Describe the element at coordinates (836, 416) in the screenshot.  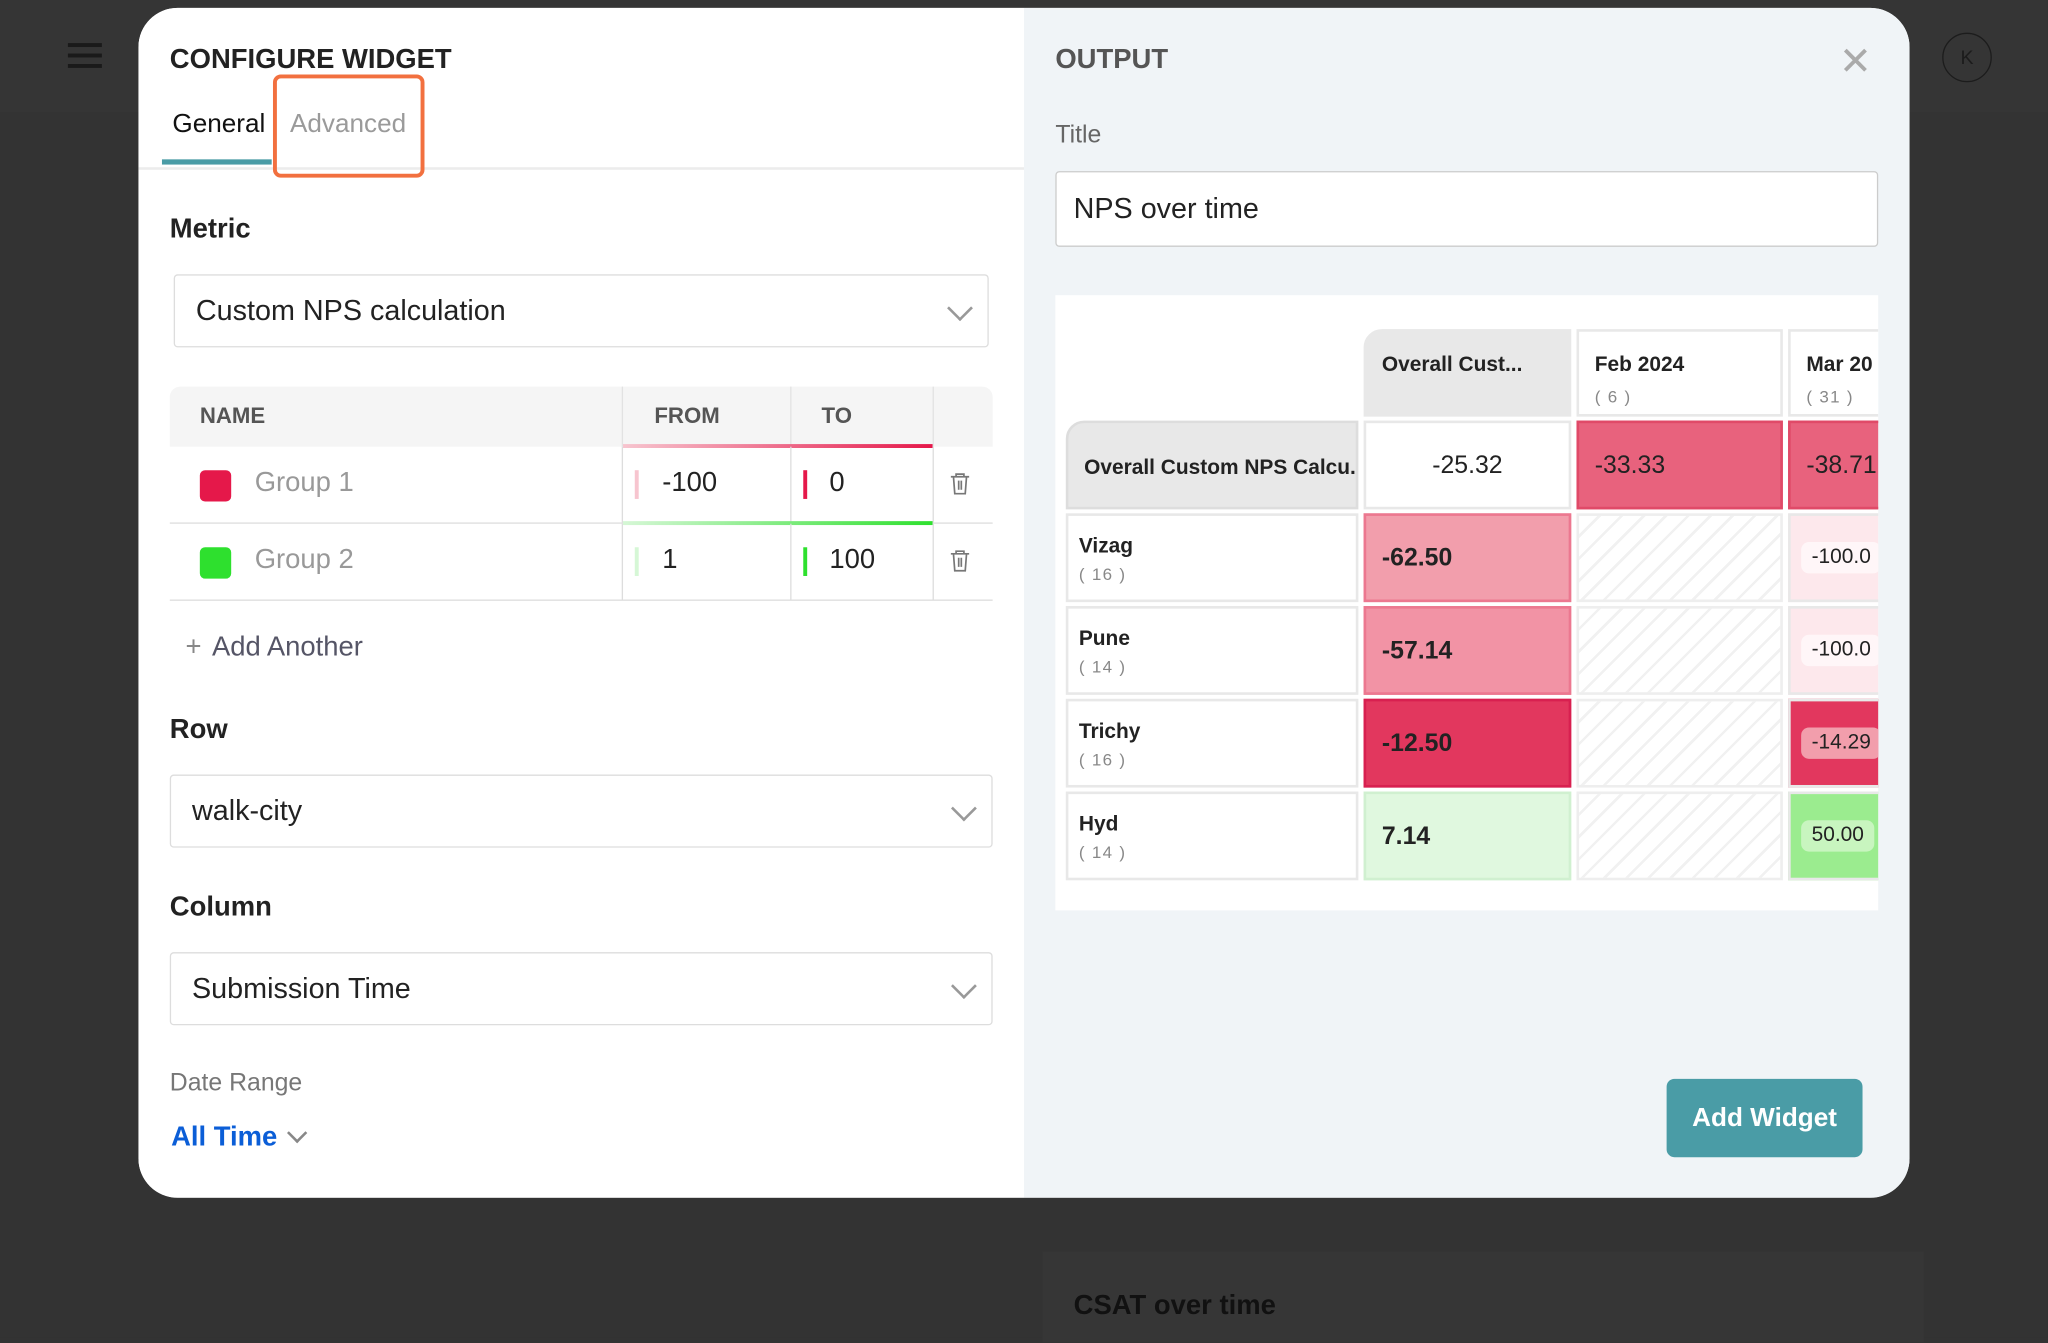
I see `header-to: TO` at that location.